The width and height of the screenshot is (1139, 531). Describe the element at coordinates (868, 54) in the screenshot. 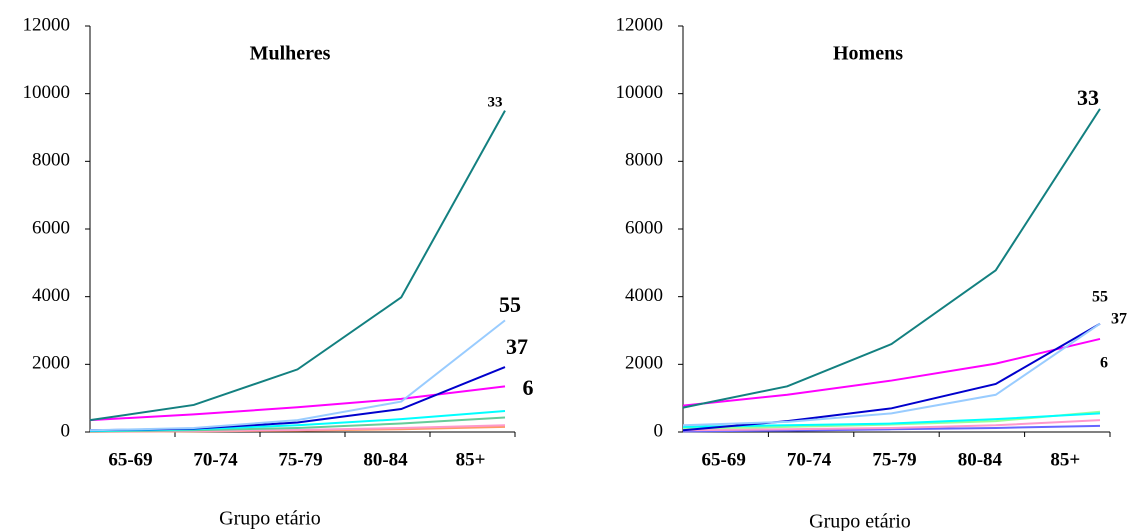

I see `chart-title: Homens` at that location.